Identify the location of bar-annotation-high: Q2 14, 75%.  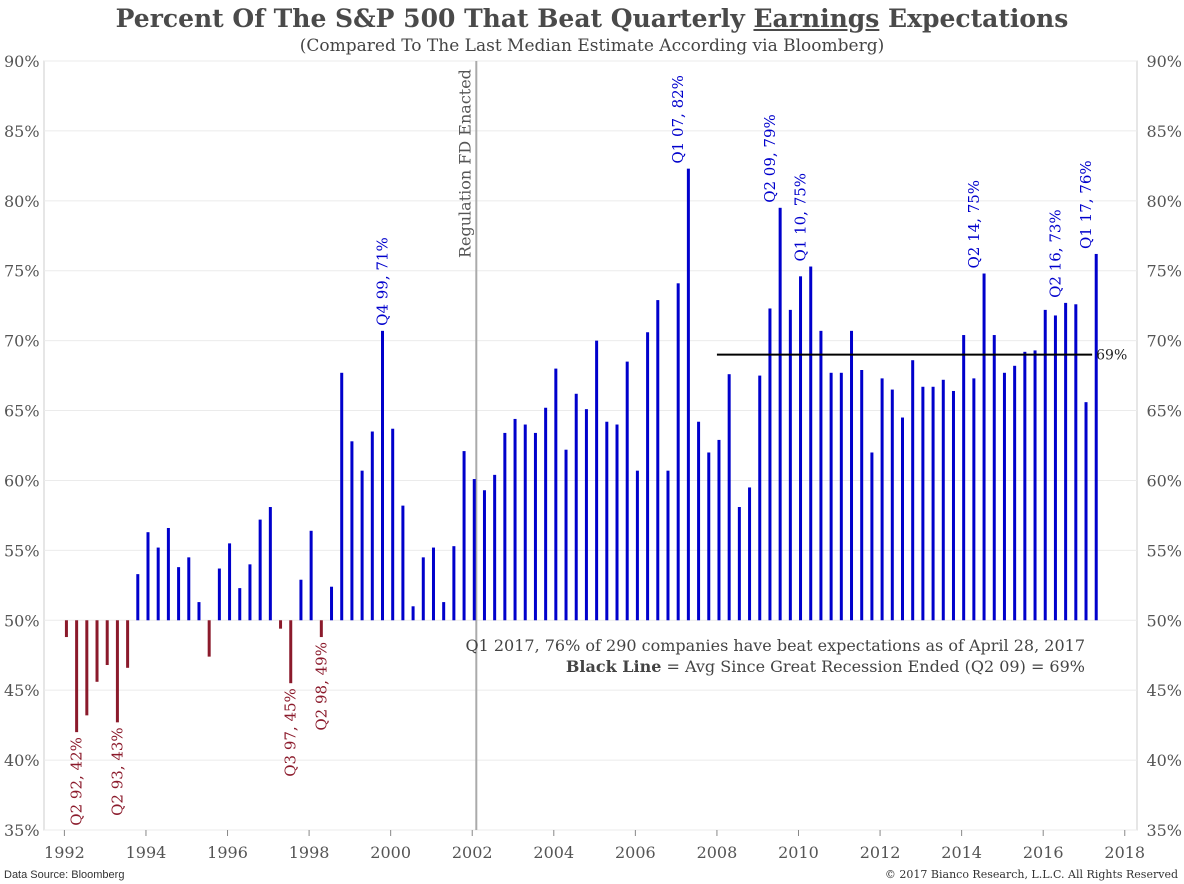
(974, 224).